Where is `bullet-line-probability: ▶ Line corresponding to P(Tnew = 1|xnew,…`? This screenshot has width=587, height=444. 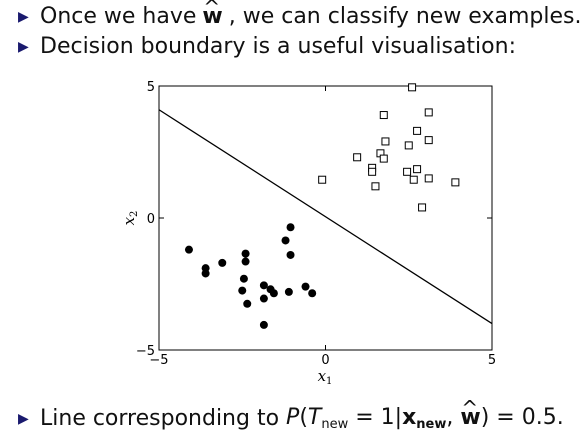 bullet-line-probability: ▶ Line corresponding to P(Tnew = 1|xnew,… is located at coordinates (291, 414).